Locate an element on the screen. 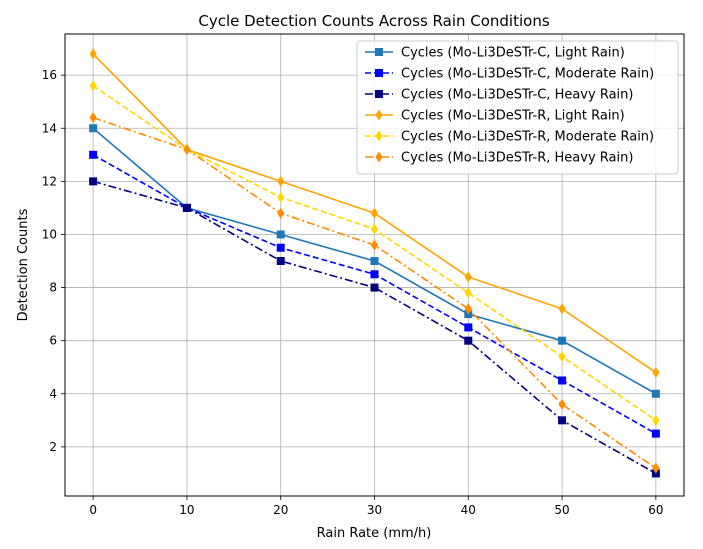 This screenshot has height=549, width=703. x-tick-label: 40 is located at coordinates (468, 510).